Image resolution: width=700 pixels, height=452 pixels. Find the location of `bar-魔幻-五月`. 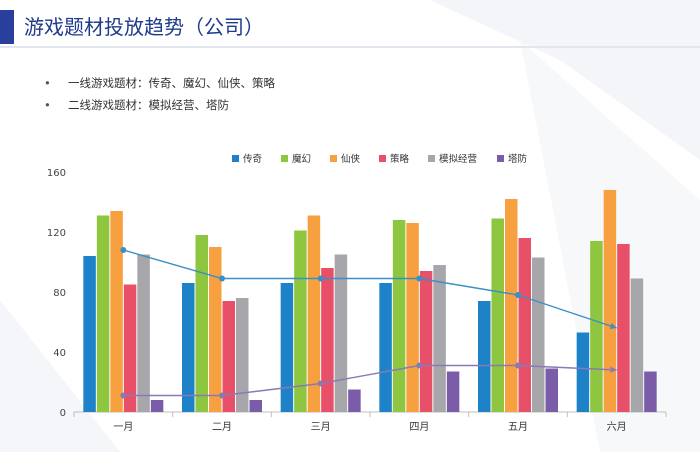

bar-魔幻-五月 is located at coordinates (497, 315).